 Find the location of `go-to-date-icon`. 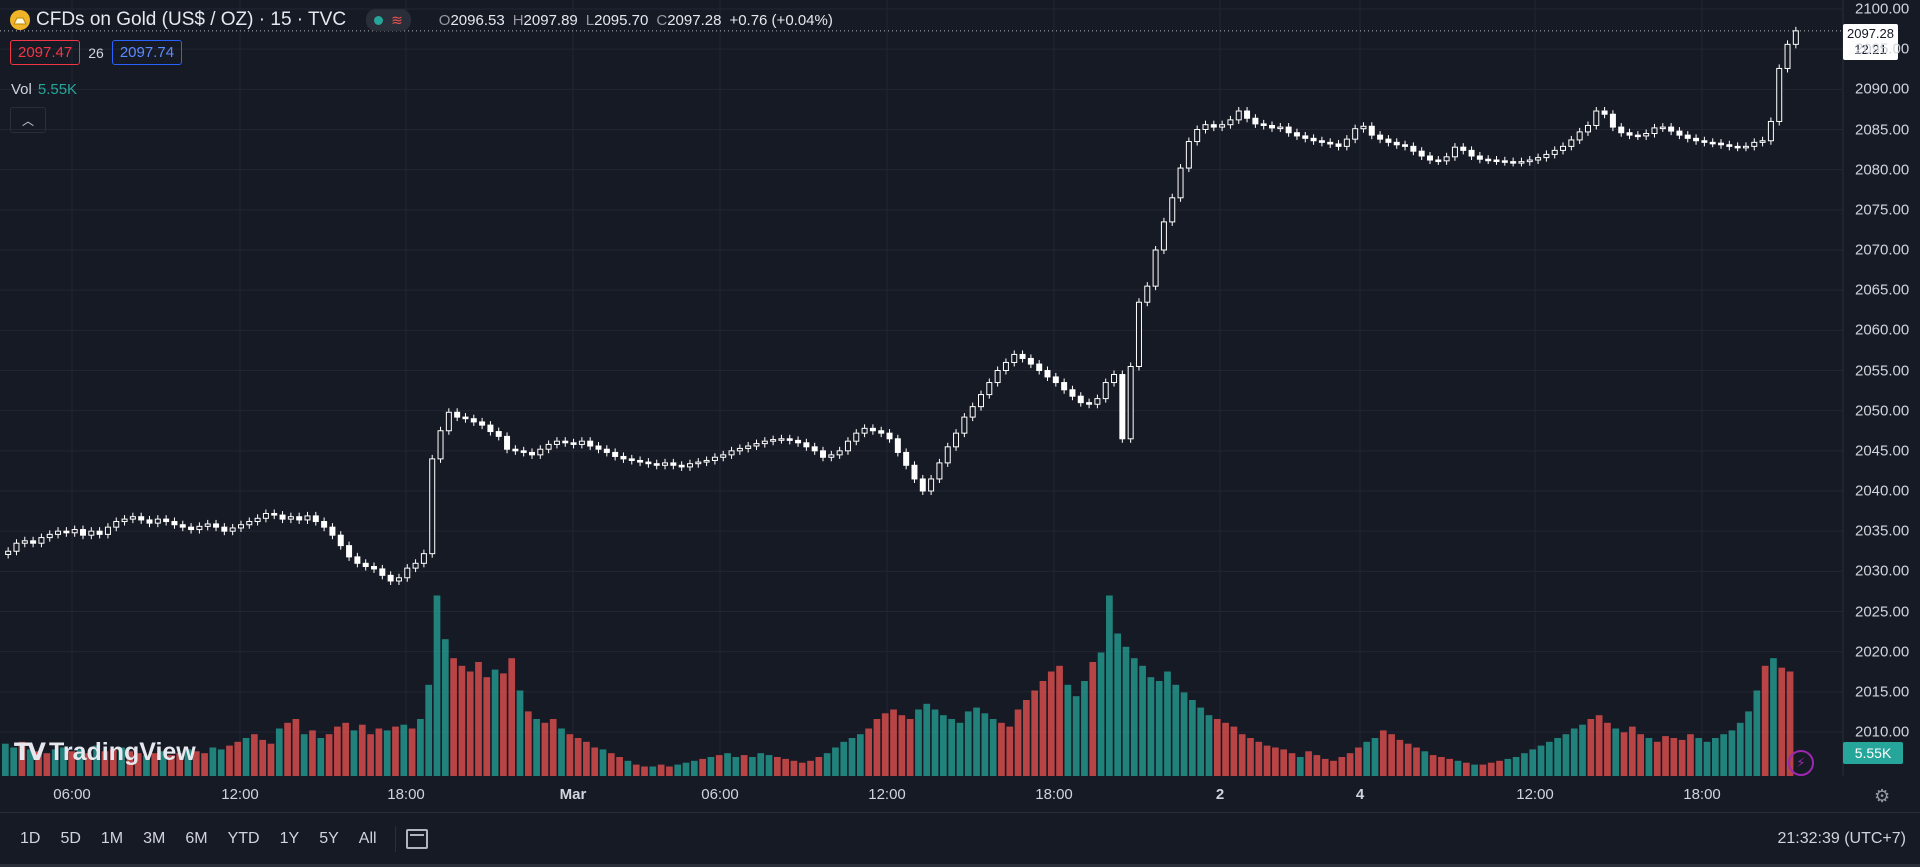

go-to-date-icon is located at coordinates (416, 839).